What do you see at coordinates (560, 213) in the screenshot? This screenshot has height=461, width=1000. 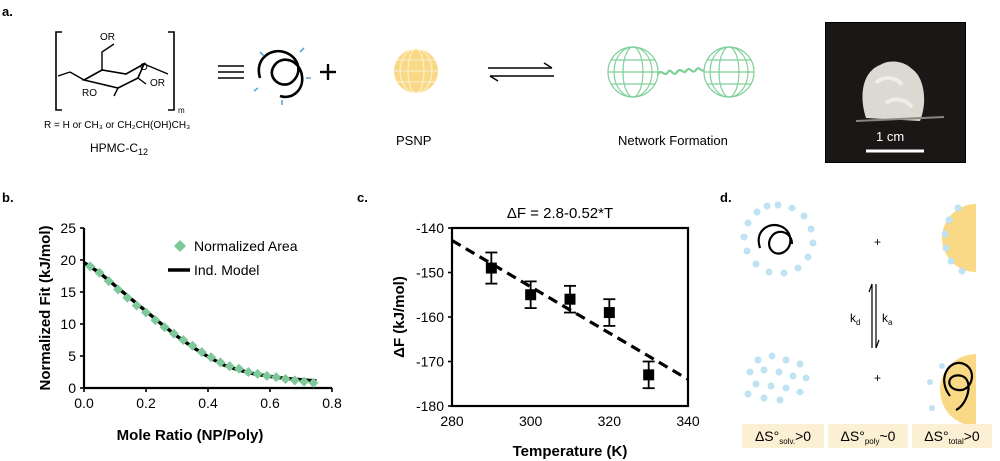 I see `chart-title: ΔF = 2.8-0.52*T` at bounding box center [560, 213].